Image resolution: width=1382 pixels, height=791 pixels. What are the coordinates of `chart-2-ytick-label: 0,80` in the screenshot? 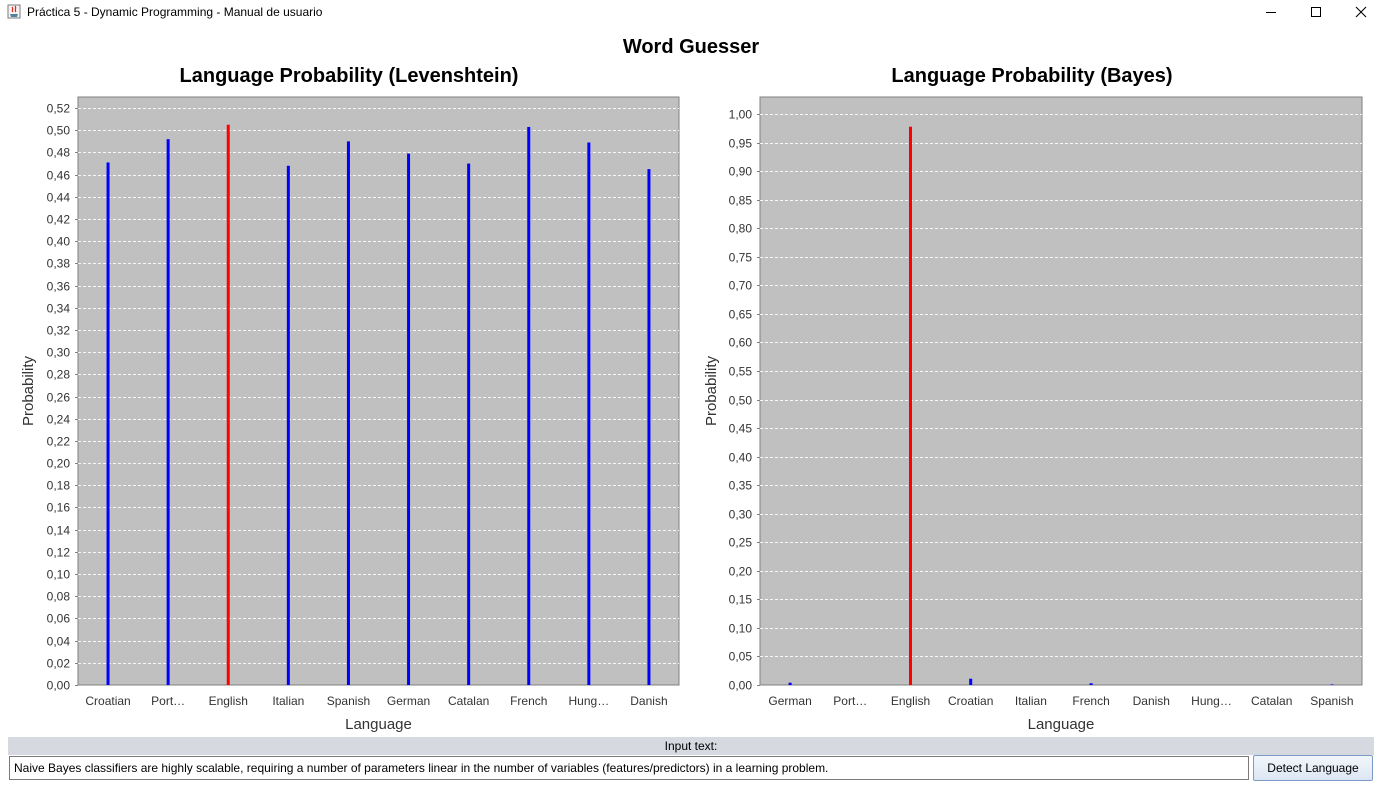 It's located at (741, 229).